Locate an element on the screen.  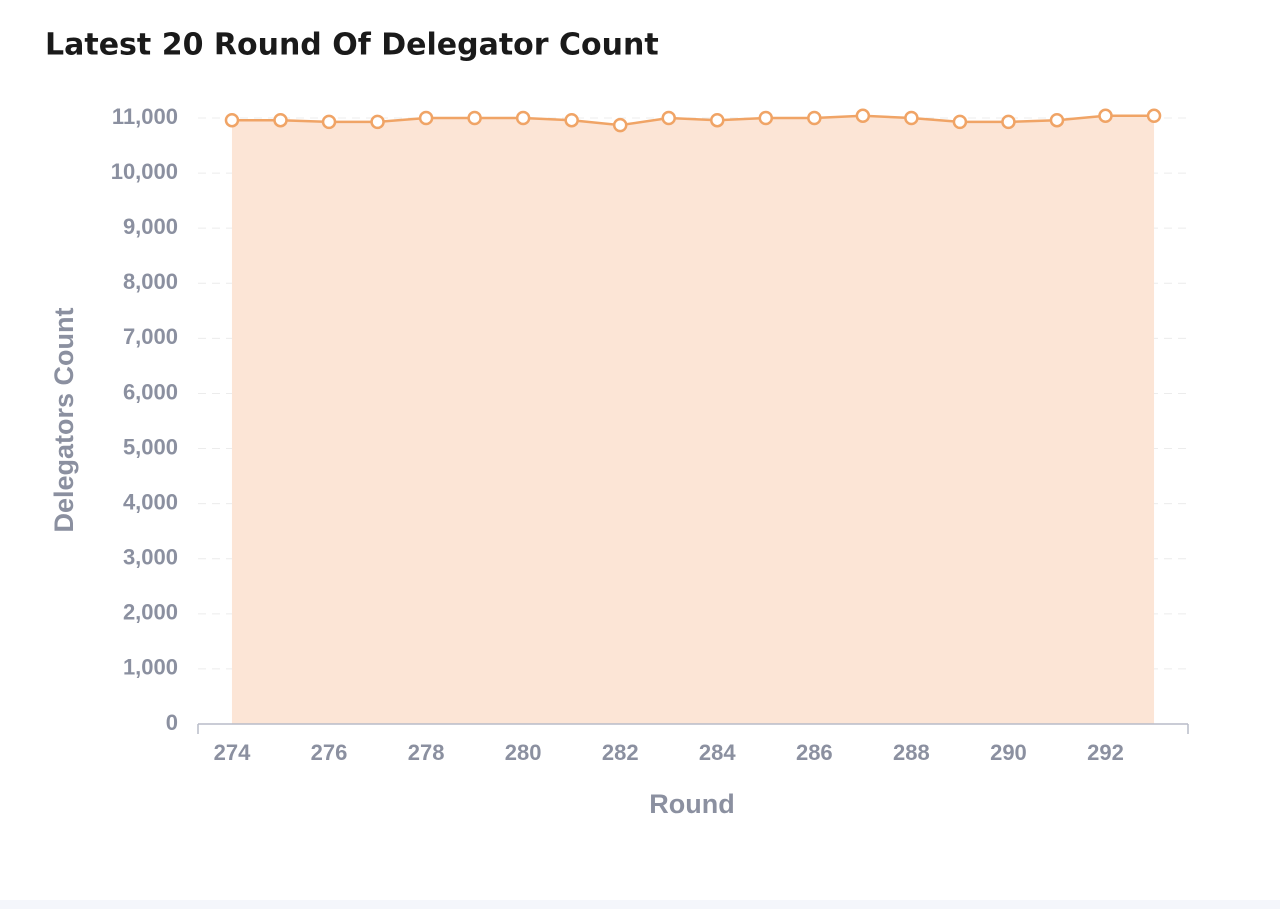
footer-strip is located at coordinates (640, 904).